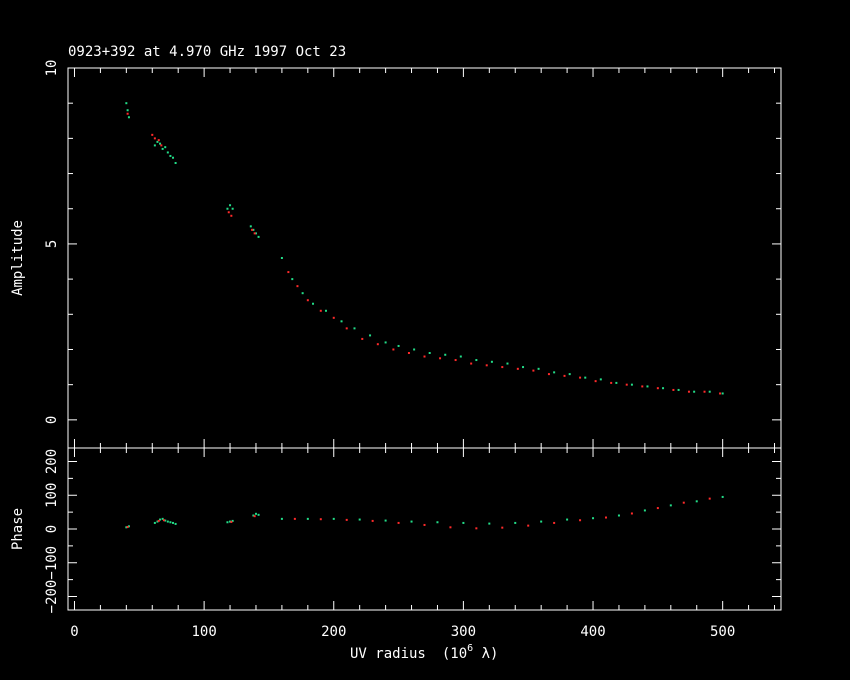  Describe the element at coordinates (454, 654) in the screenshot. I see `x-axis-label-unit: (10` at that location.